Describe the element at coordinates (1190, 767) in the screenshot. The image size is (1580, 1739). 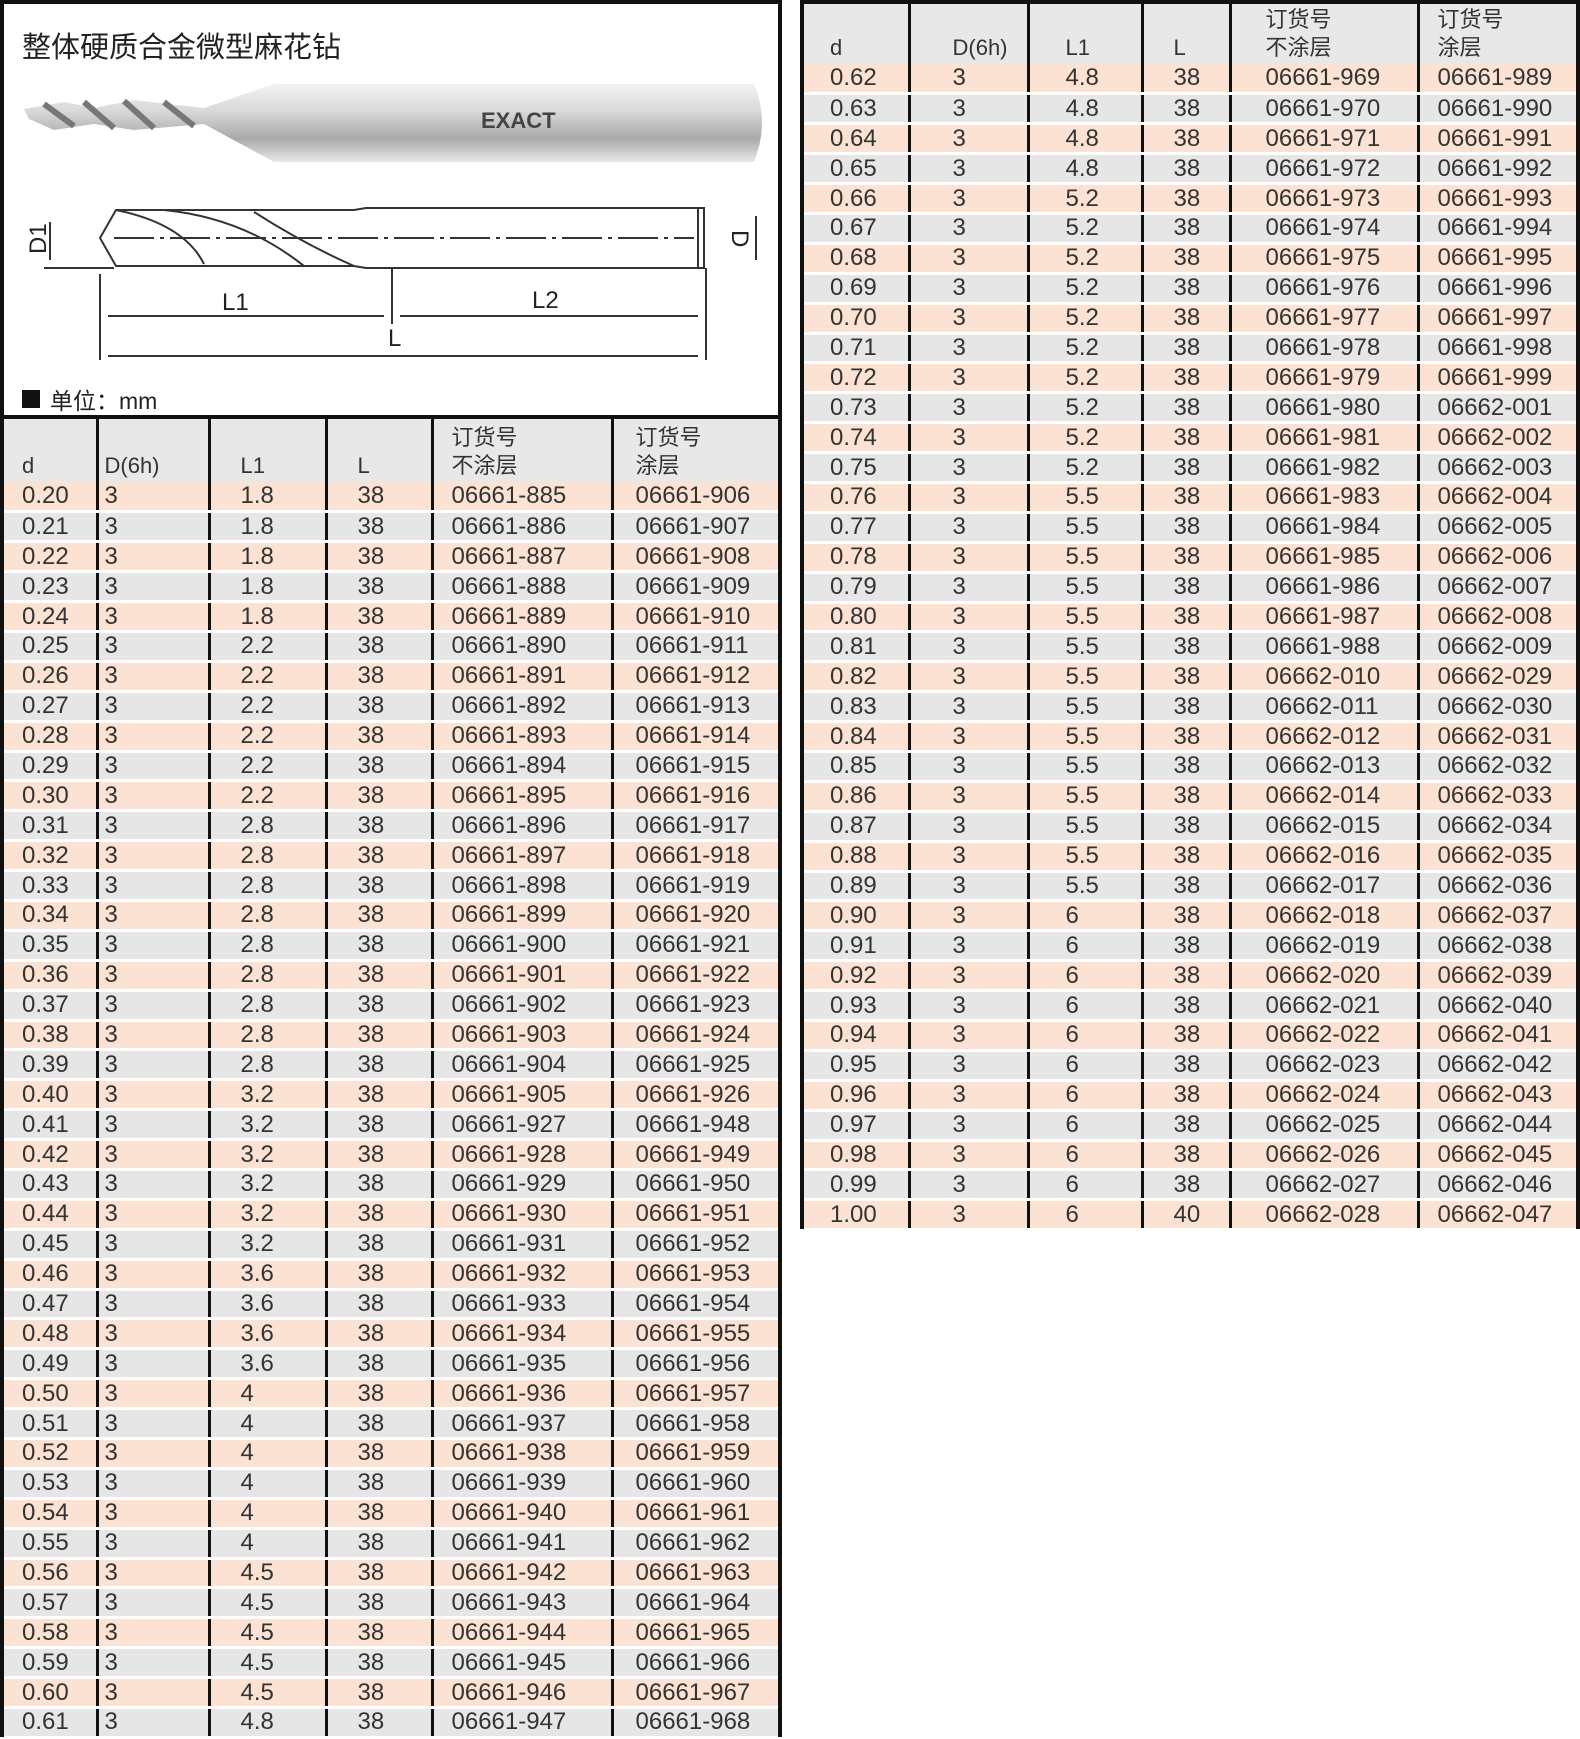
I see `table-row: 0.85 3 5.5 38 06662-013 06662-032` at that location.